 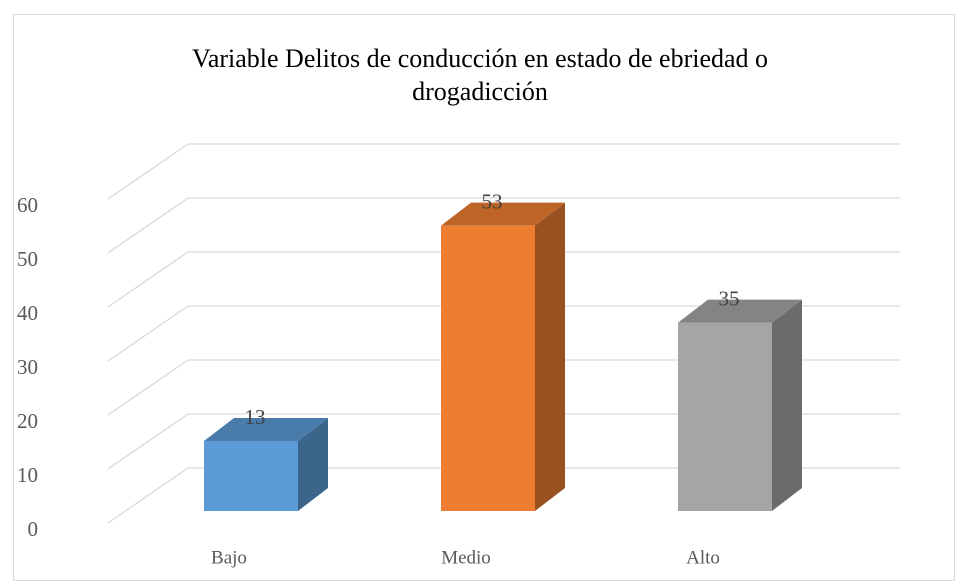 What do you see at coordinates (229, 557) in the screenshot?
I see `x-tick-label: Bajo` at bounding box center [229, 557].